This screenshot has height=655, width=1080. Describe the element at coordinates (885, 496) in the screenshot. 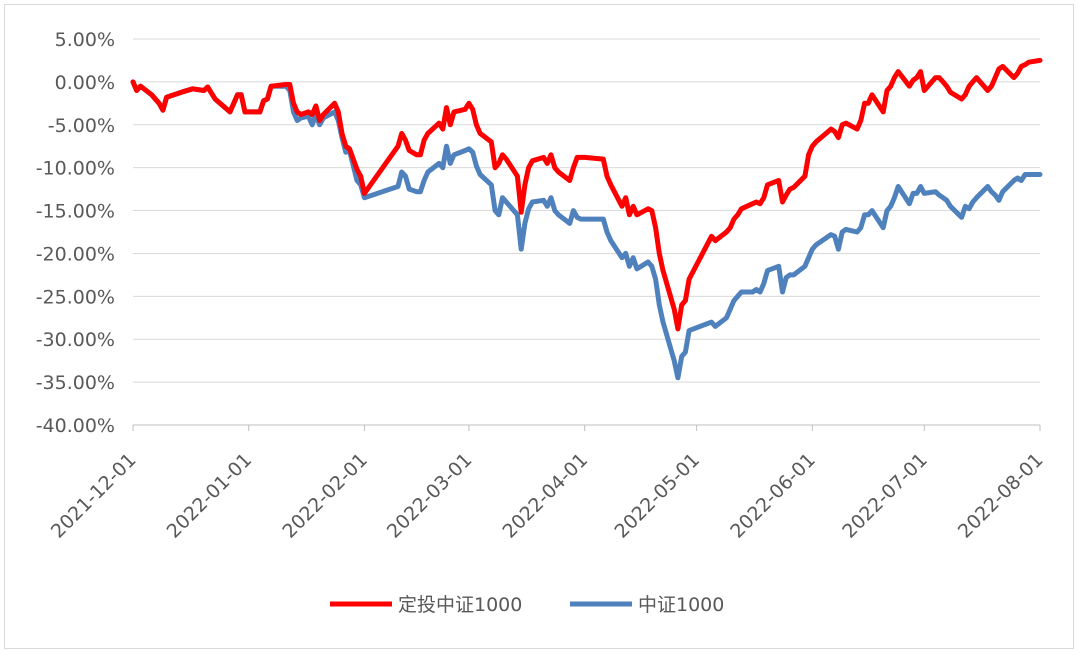

I see `x-tick-label: 2022-07-01` at that location.